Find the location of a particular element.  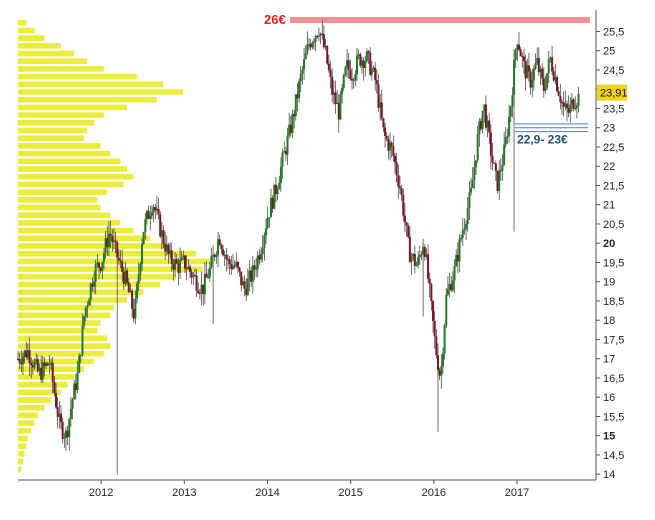

last-price-label: 23,91 is located at coordinates (614, 94).